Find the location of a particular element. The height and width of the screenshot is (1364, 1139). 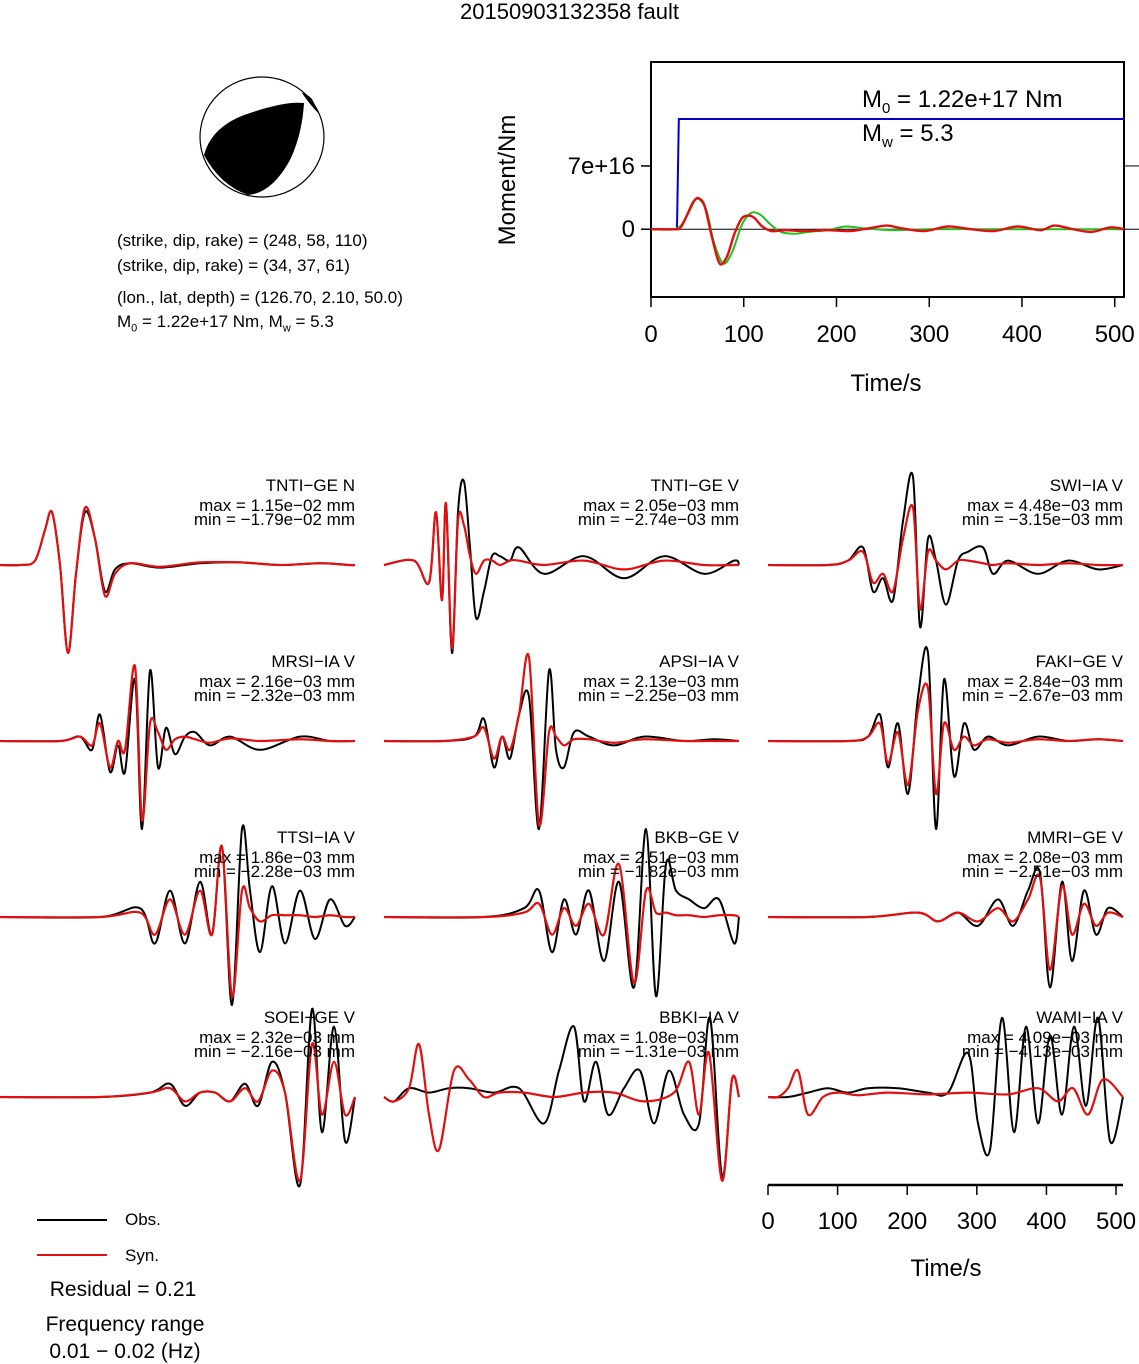

station-name: TNTI−GE V is located at coordinates (694, 485).